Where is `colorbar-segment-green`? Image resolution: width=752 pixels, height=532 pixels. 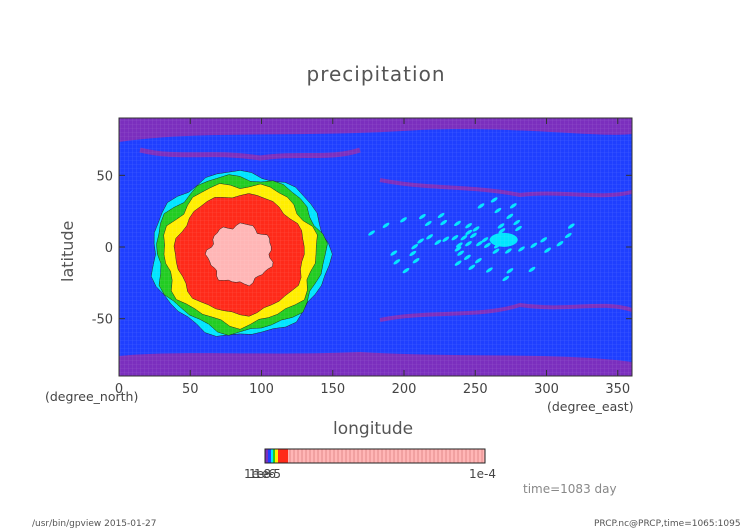
colorbar-segment-green is located at coordinates (274, 456).